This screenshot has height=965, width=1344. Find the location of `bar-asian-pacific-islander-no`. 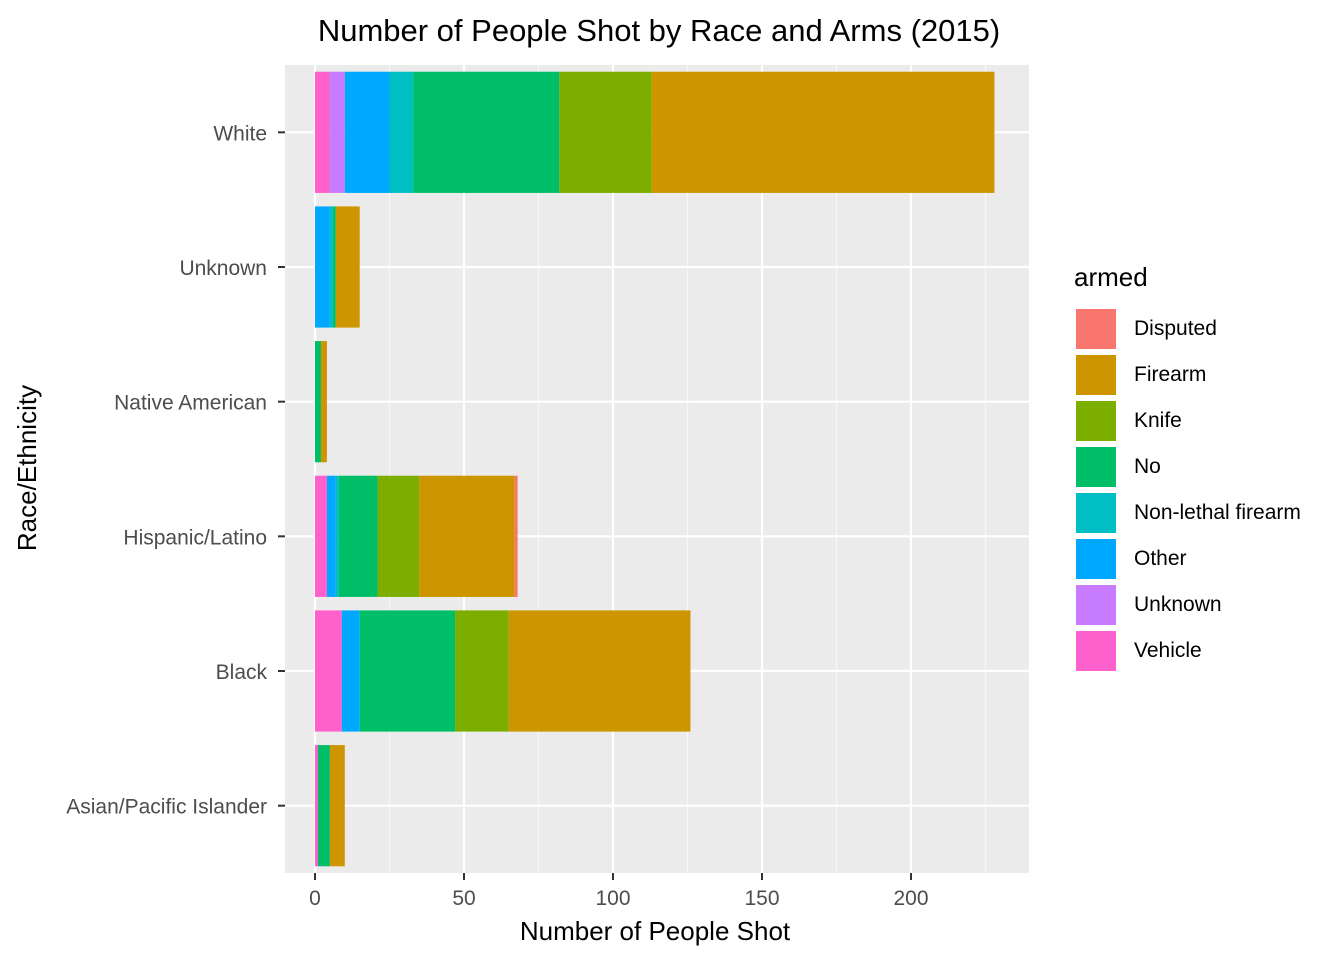

bar-asian-pacific-islander-no is located at coordinates (323, 806).